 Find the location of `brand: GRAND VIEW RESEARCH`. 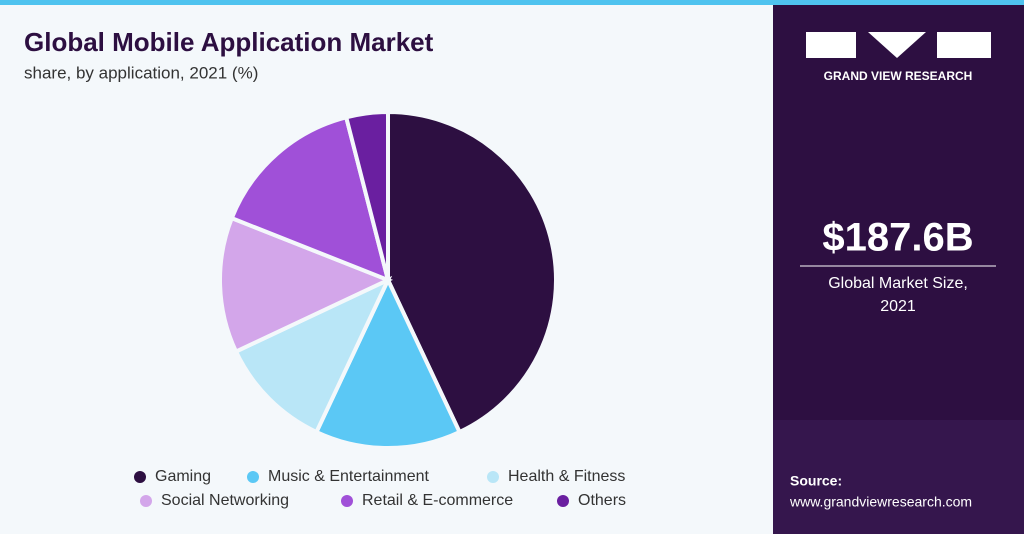

brand: GRAND VIEW RESEARCH is located at coordinates (898, 76).